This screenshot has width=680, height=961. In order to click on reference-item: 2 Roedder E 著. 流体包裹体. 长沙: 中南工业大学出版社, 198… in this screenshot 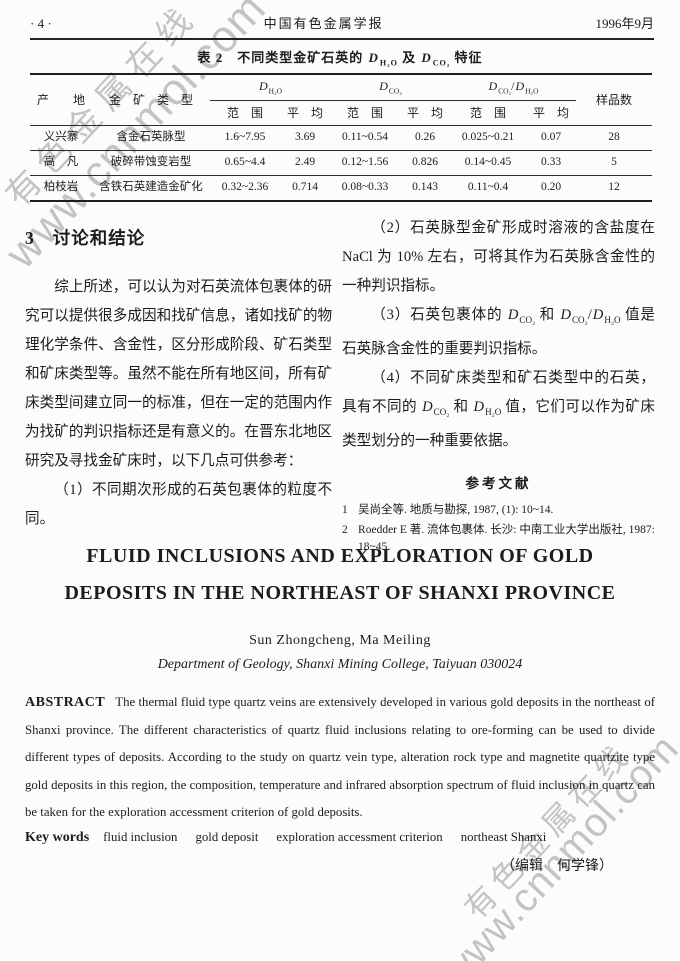, I will do `click(498, 538)`.